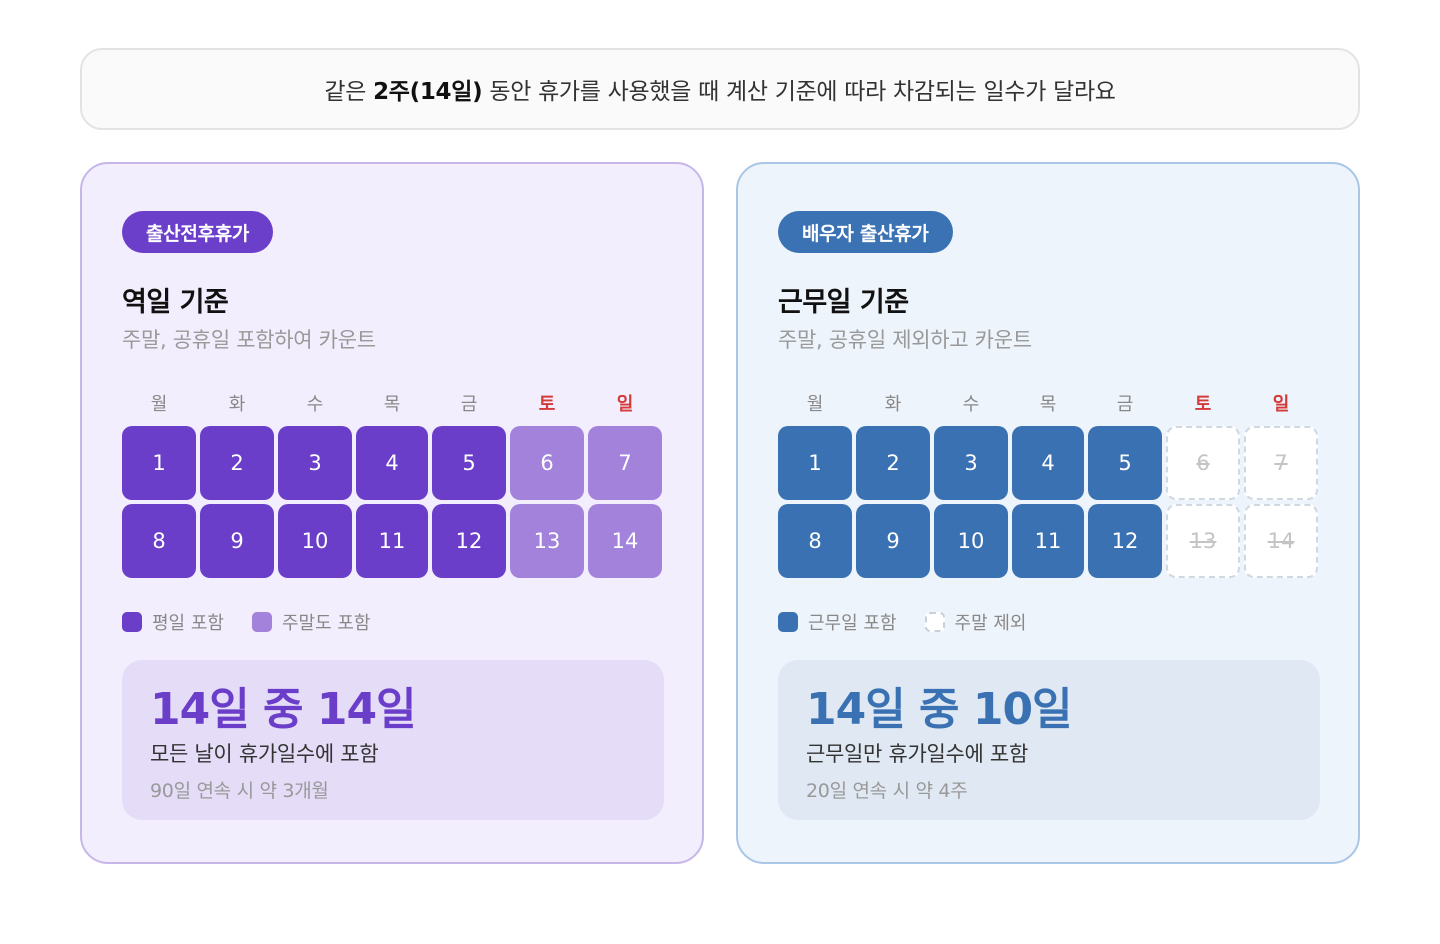 This screenshot has height=944, width=1440. What do you see at coordinates (132, 622) in the screenshot?
I see `legend-swatch-weekday` at bounding box center [132, 622].